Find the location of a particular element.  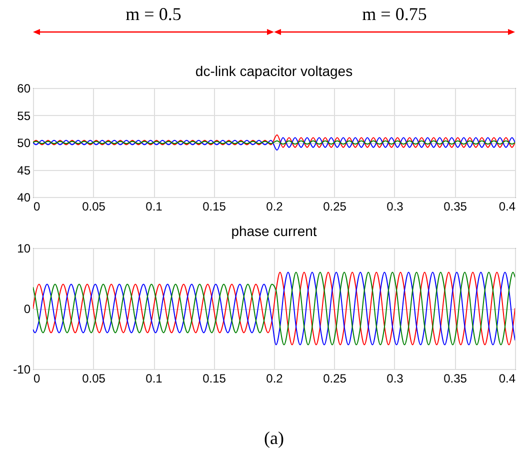

y-tick-label: 55 is located at coordinates (24, 115).